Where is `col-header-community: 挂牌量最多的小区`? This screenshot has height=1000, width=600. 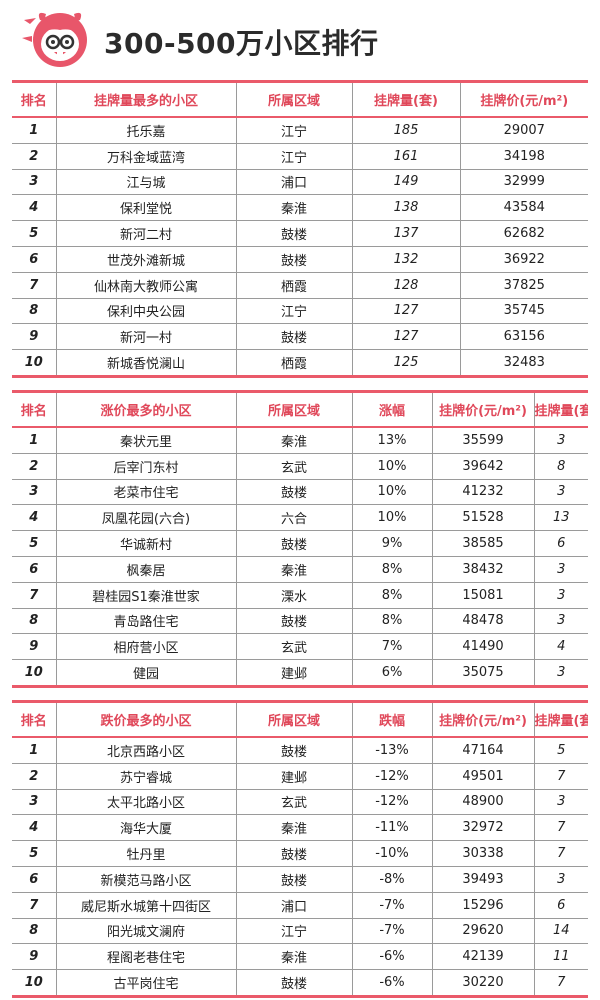 col-header-community: 挂牌量最多的小区 is located at coordinates (146, 99).